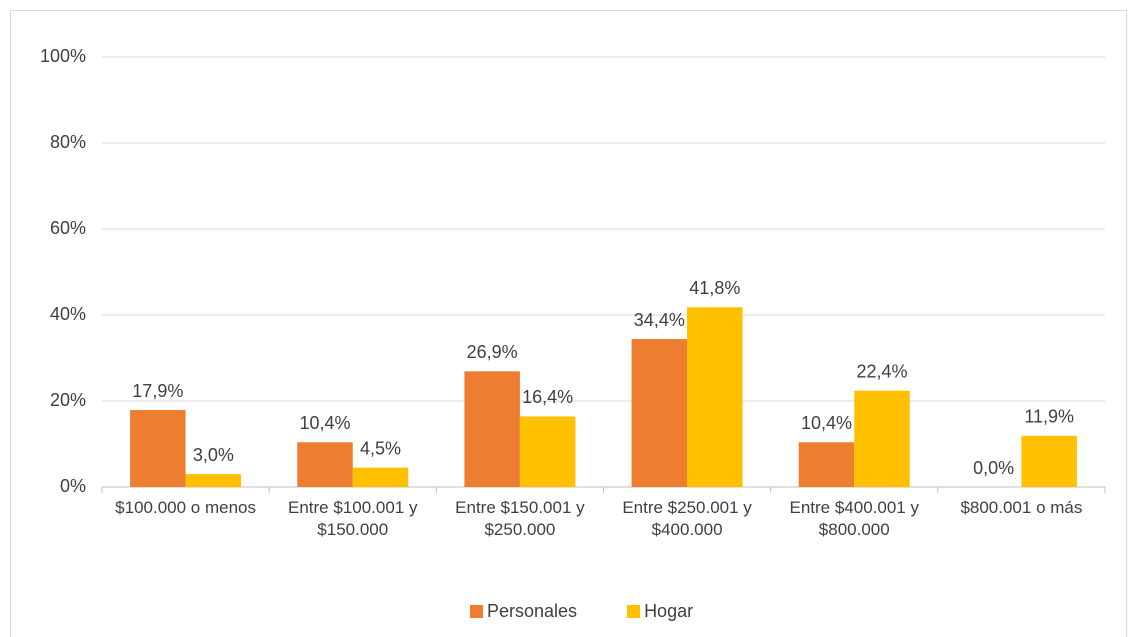  What do you see at coordinates (213, 455) in the screenshot?
I see `data-label: 3,0%` at bounding box center [213, 455].